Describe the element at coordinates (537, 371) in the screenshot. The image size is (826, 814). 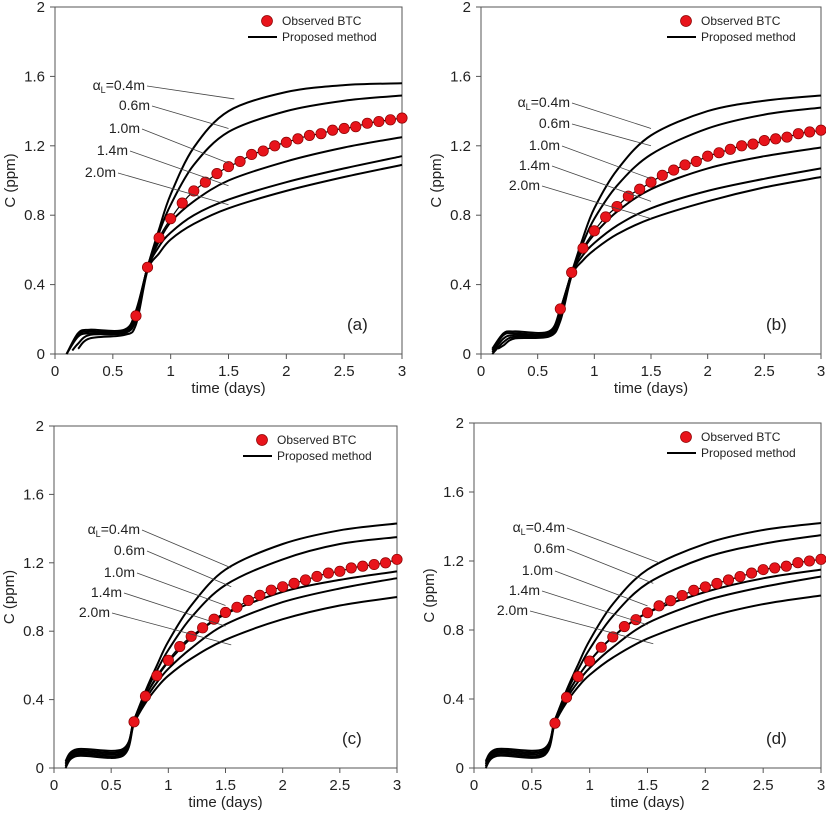
I see `x-tick-label: 0.5` at that location.